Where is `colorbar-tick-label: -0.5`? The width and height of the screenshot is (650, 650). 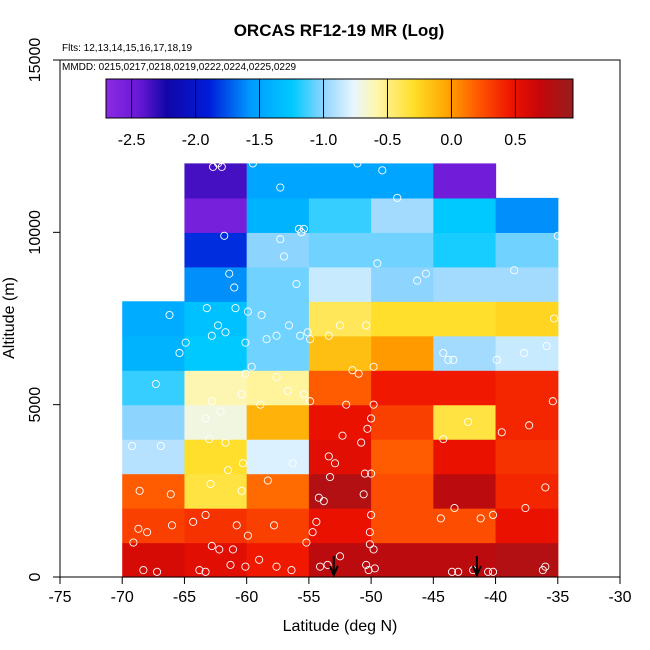
colorbar-tick-label: -0.5 is located at coordinates (388, 140).